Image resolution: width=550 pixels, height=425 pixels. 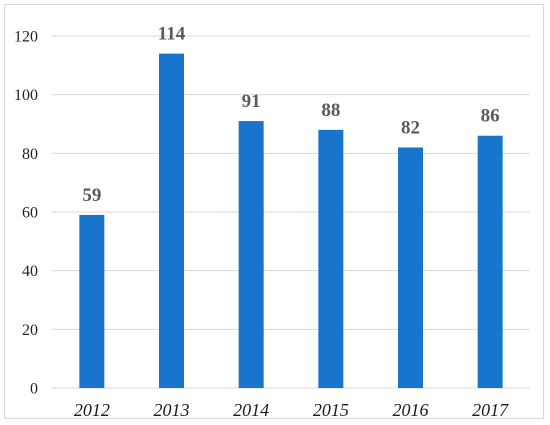 I want to click on y-axis-tick-labels: 0 20 40 60 80 100 120, so click(x=26, y=213).